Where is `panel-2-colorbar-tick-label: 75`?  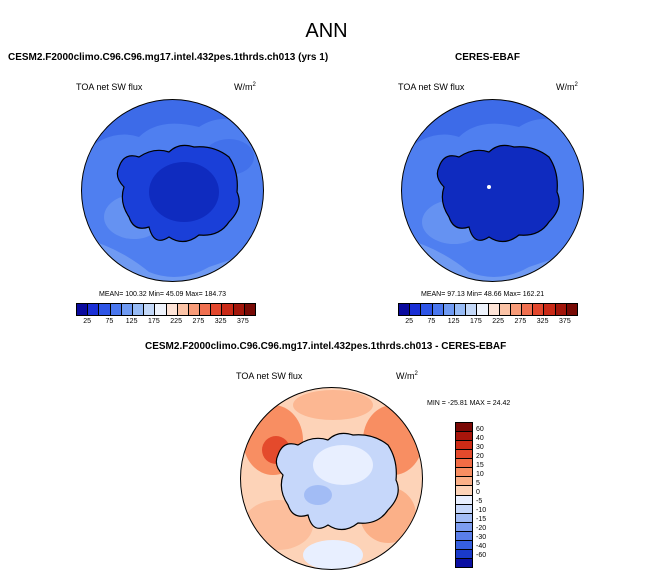
panel-2-colorbar-tick-label: 75 is located at coordinates (431, 321).